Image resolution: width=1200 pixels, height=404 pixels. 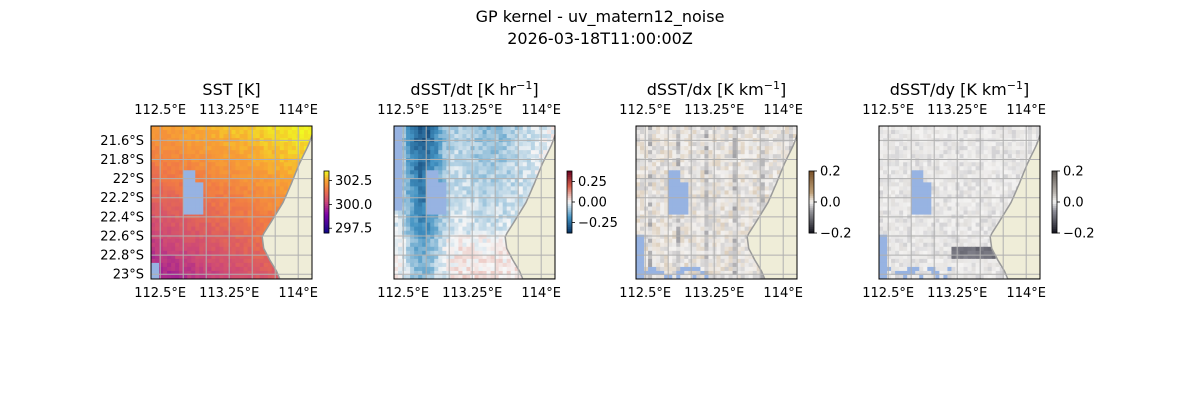 What do you see at coordinates (714, 110) in the screenshot?
I see `xtick-label-top: 113.25°E` at bounding box center [714, 110].